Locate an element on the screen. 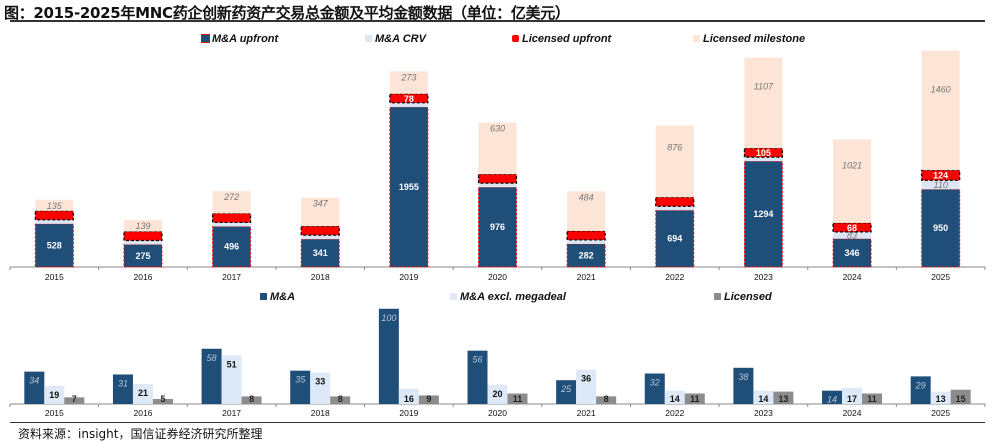 This screenshot has height=442, width=1000. legend-item-ma-crv: M&A CRV is located at coordinates (395, 39).